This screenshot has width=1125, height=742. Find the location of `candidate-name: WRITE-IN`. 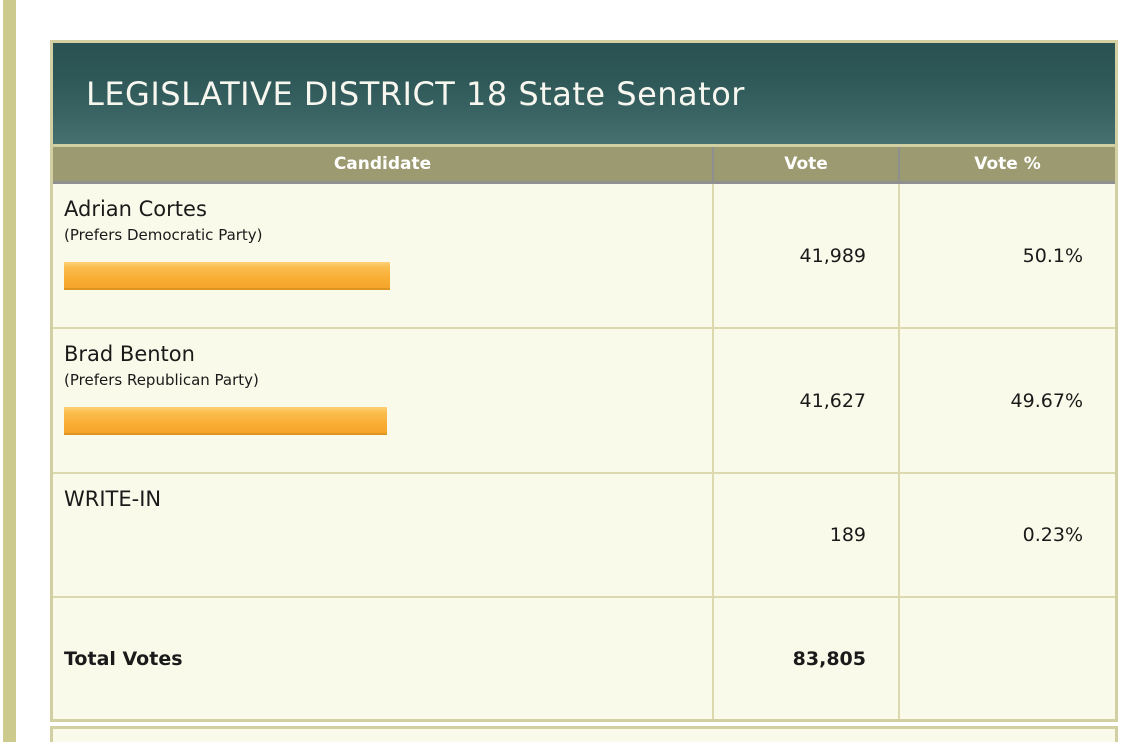

candidate-name: WRITE-IN is located at coordinates (113, 499).